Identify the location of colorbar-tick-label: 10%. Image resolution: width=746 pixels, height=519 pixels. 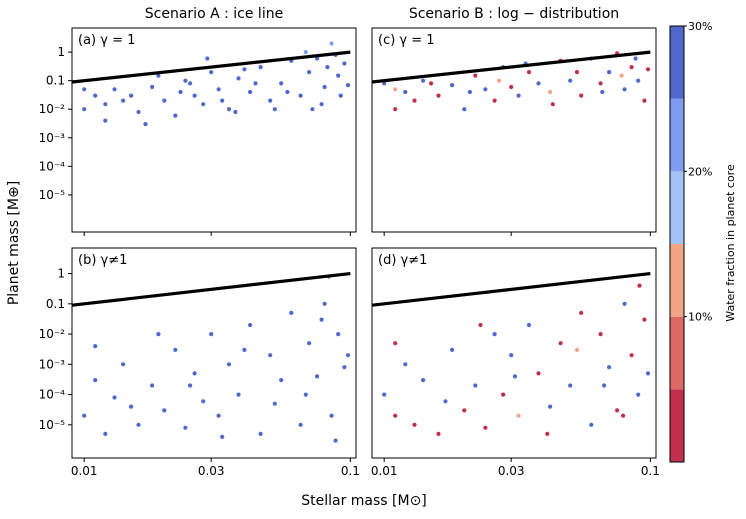
(700, 317).